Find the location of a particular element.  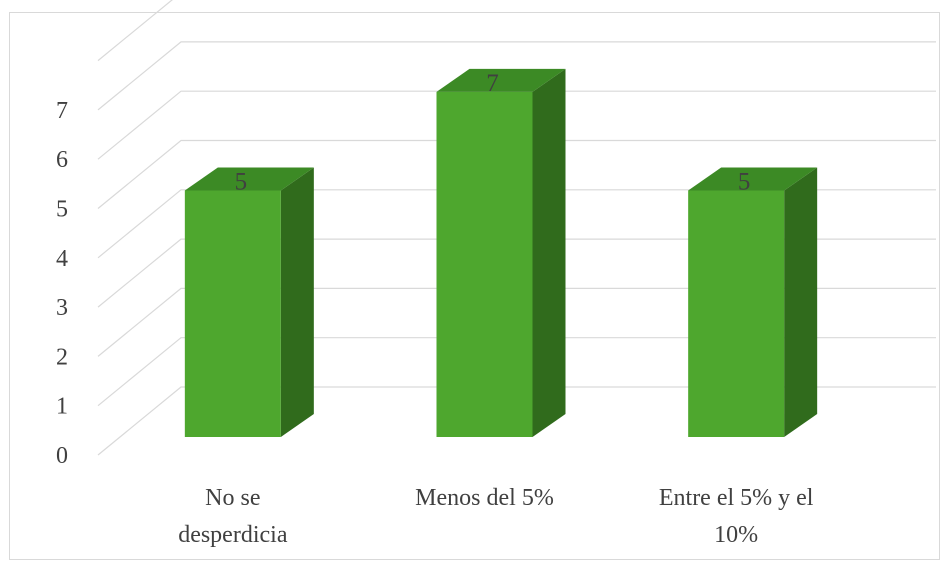

y-tick-label: 5 is located at coordinates (62, 210).